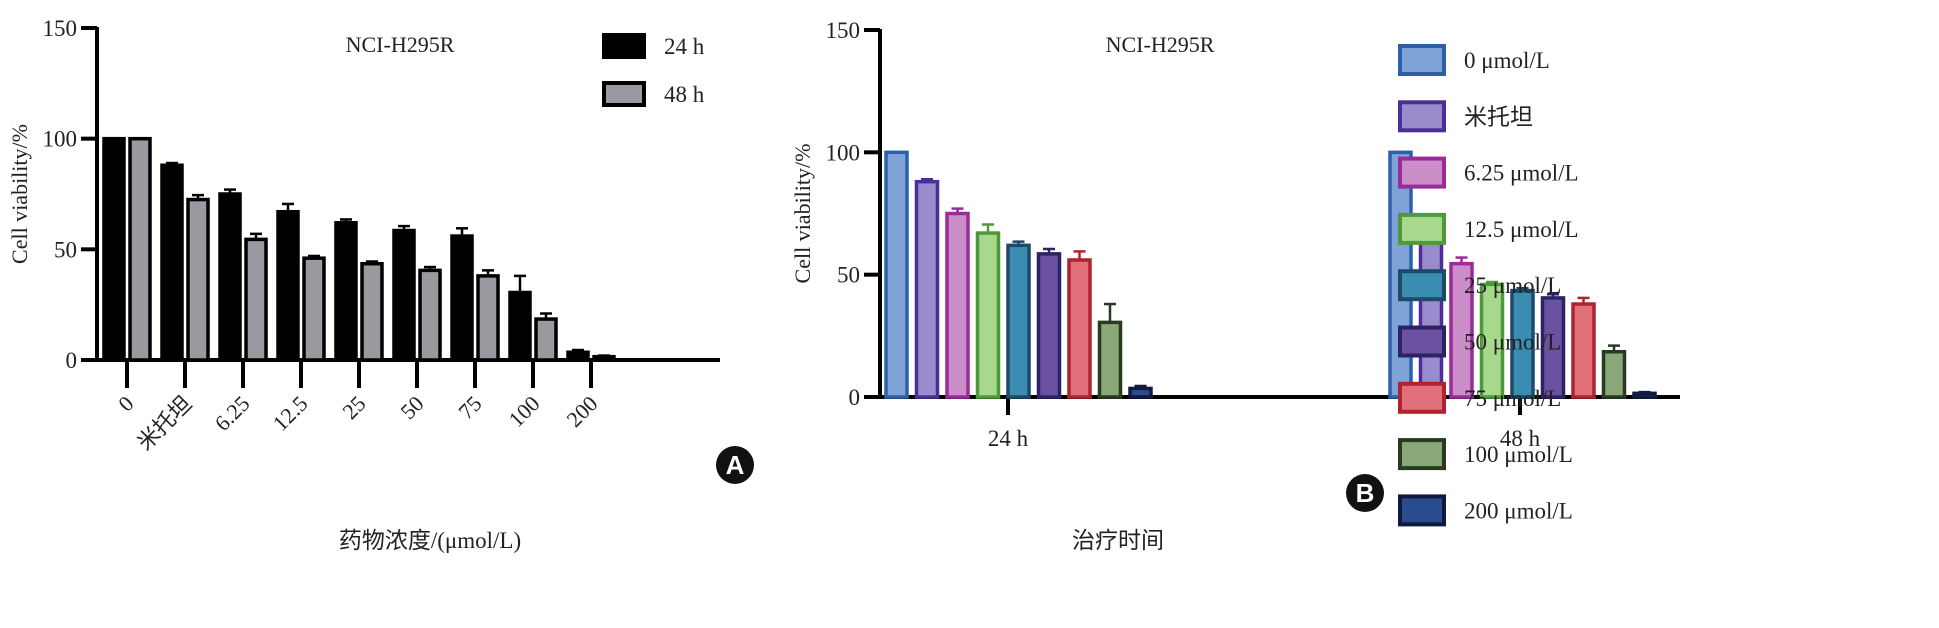 Image resolution: width=1939 pixels, height=628 pixels. Describe the element at coordinates (896, 274) in the screenshot. I see `panel-b-series-0-bar` at that location.